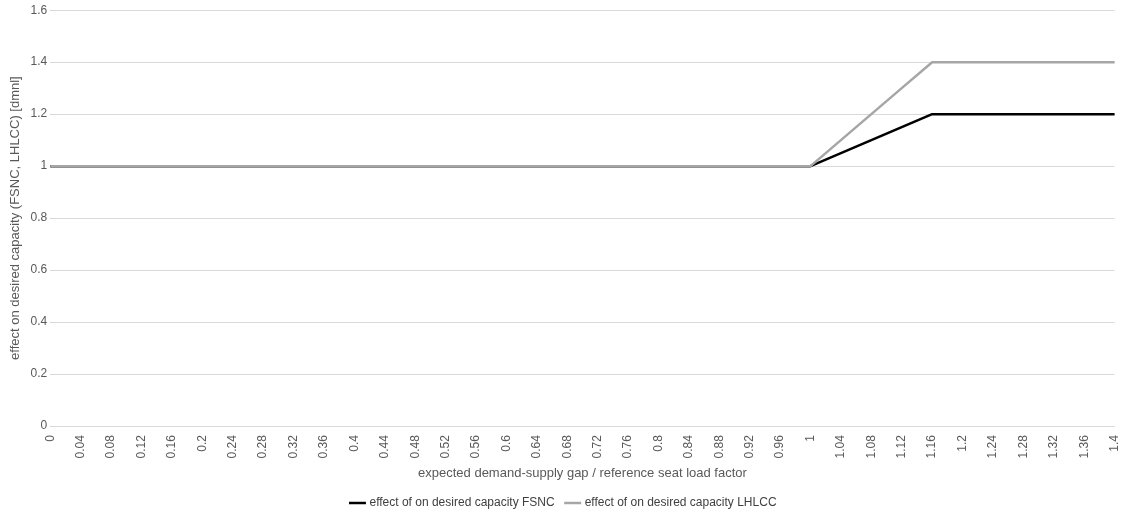 The width and height of the screenshot is (1132, 523). I want to click on x-tick-label: 0.2, so click(201, 443).